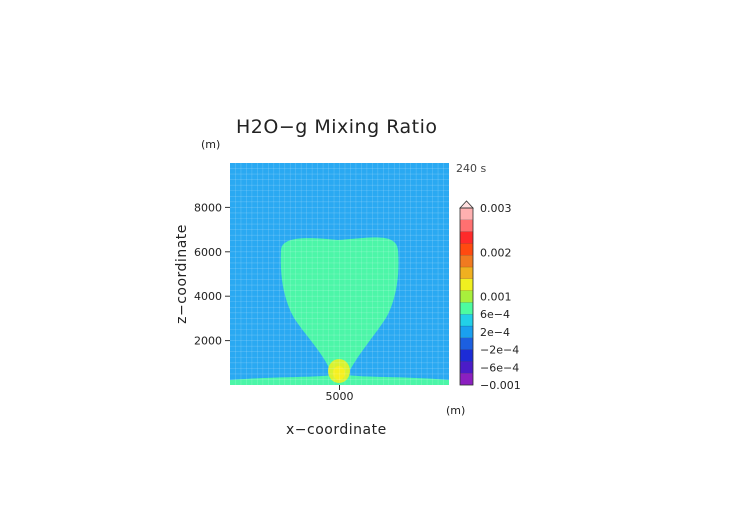 The image size is (752, 532). What do you see at coordinates (466, 204) in the screenshot?
I see `colorbar-overflow-triangle` at bounding box center [466, 204].